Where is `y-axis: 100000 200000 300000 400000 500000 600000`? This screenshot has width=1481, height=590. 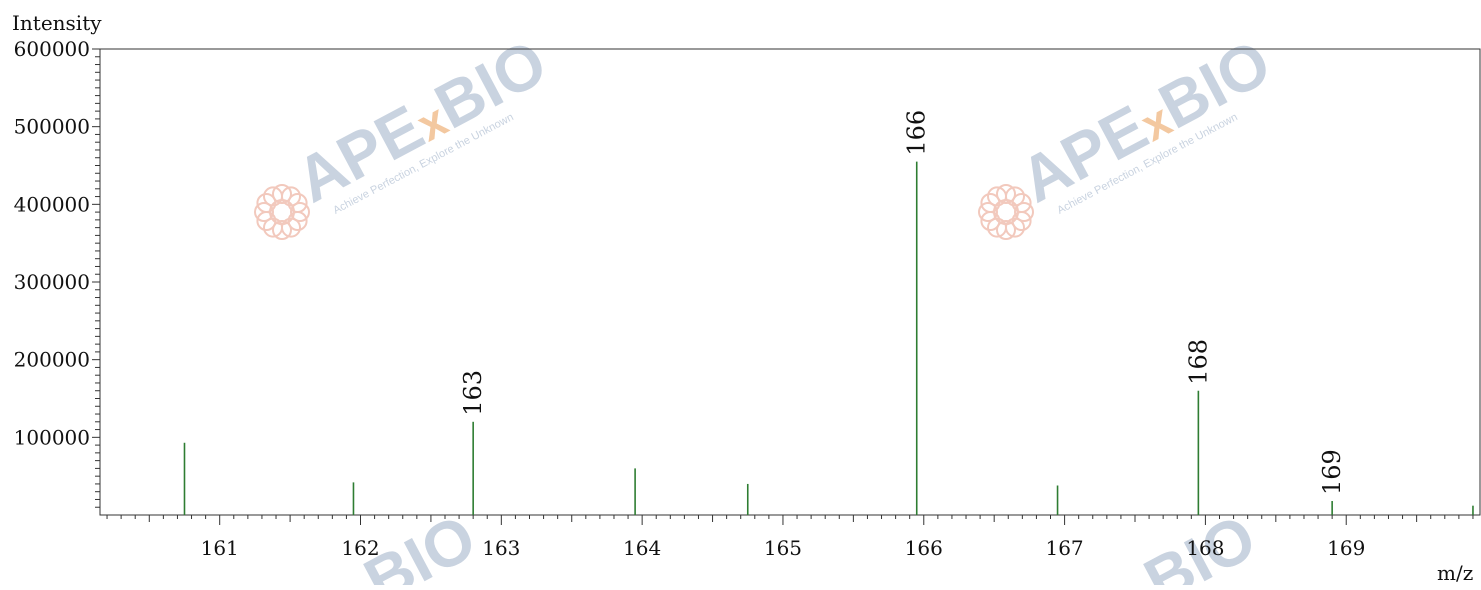 y-axis: 100000 200000 300000 400000 500000 600000 is located at coordinates (57, 272).